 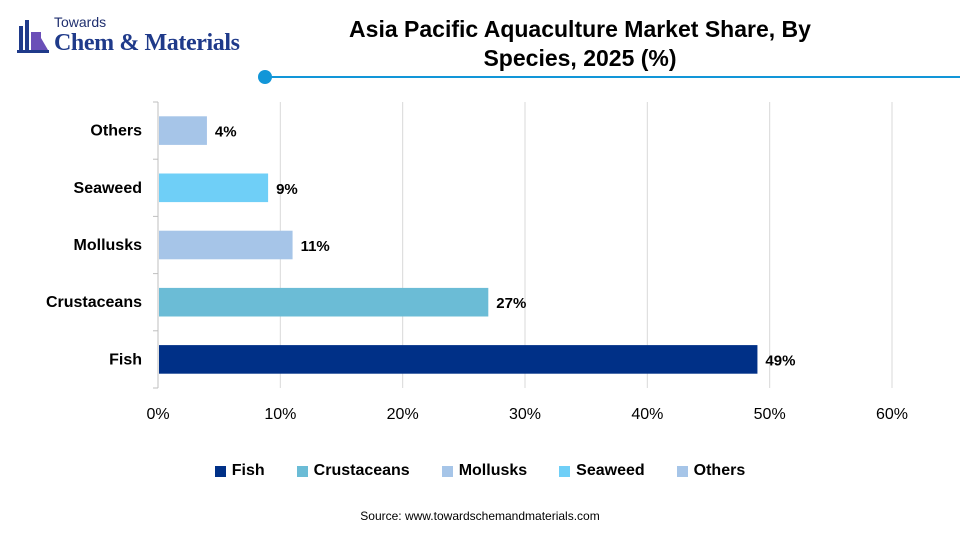 What do you see at coordinates (892, 414) in the screenshot?
I see `x-tick-label: 60%` at bounding box center [892, 414].